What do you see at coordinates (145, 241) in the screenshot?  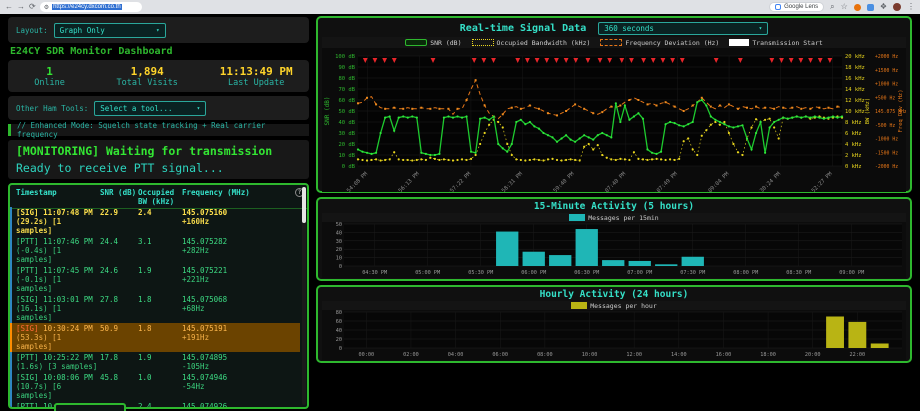 I see `table-cell: 3.1` at bounding box center [145, 241].